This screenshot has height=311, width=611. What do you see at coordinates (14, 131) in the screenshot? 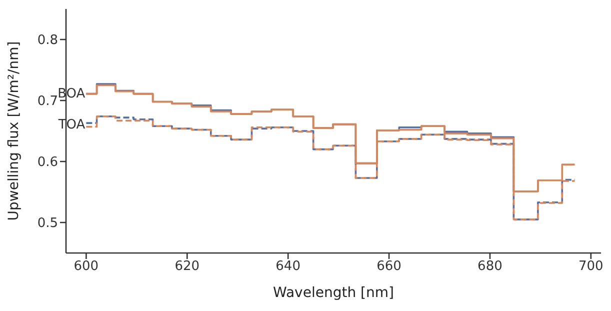
I see `y-axis-title: Upwelling flux [W/m²/nm]` at bounding box center [14, 131].